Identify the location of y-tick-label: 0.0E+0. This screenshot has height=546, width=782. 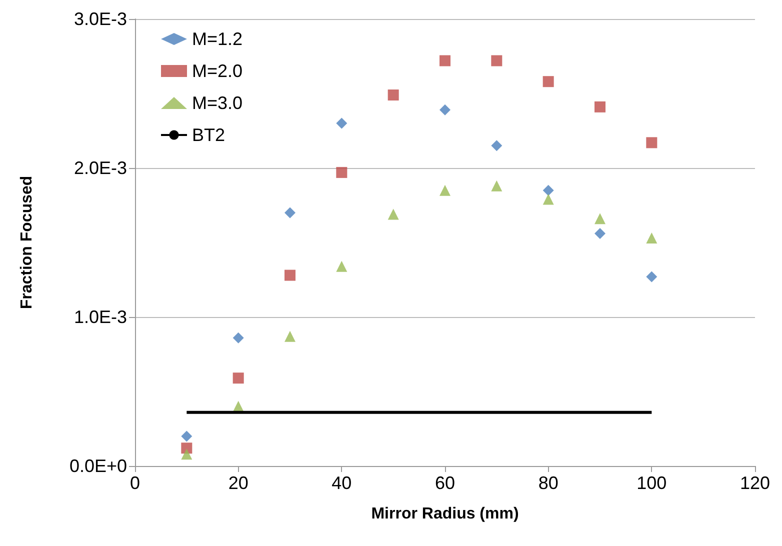
(98, 466).